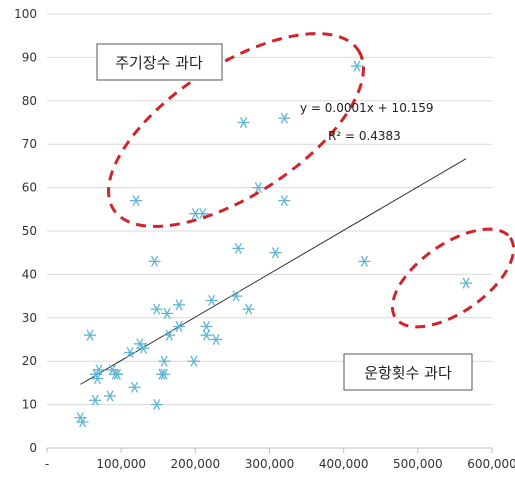 This screenshot has height=485, width=515. Describe the element at coordinates (29, 405) in the screenshot. I see `y-tick-label: 10` at that location.